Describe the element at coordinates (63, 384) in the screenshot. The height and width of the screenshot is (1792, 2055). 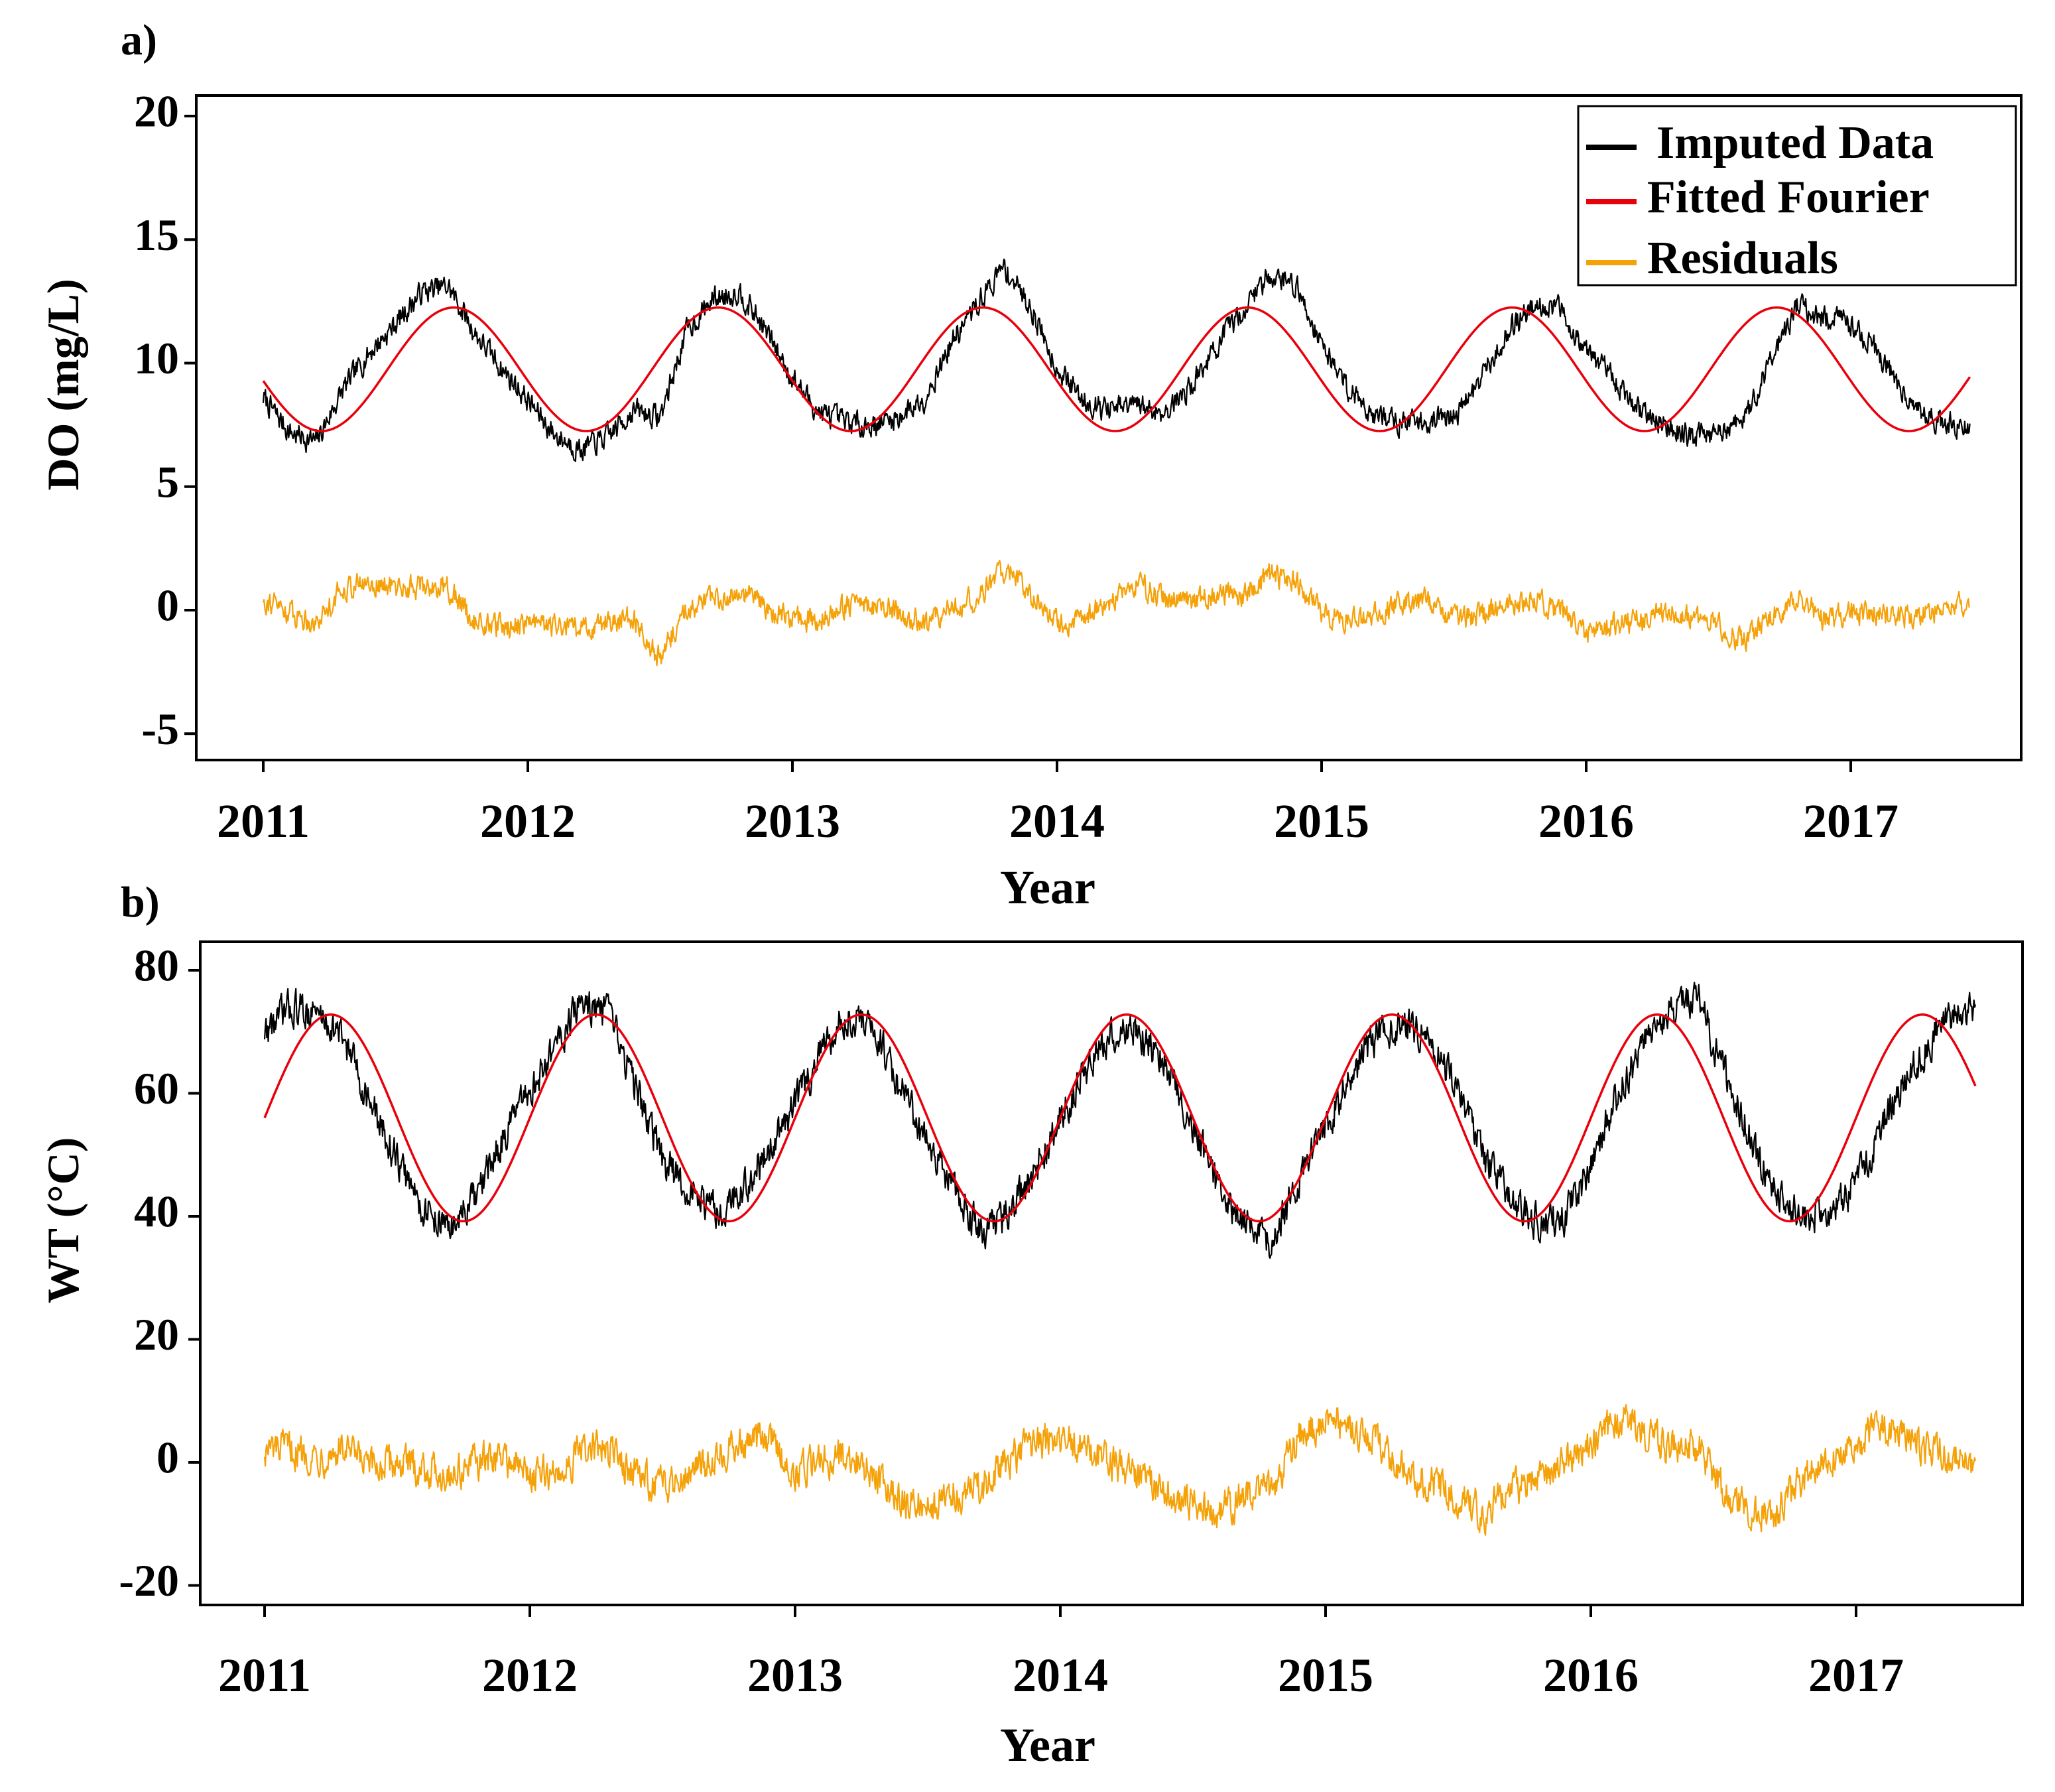
I see `panel-a-y-axis-title: DO (mg/L)` at that location.